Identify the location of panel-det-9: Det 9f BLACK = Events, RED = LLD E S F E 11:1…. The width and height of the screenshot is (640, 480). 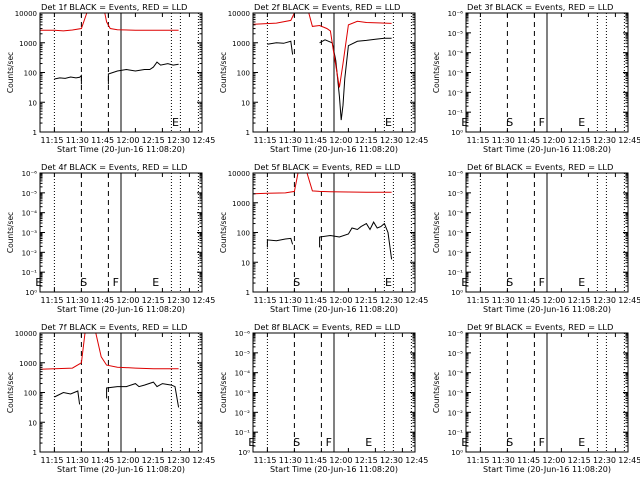
(536, 398).